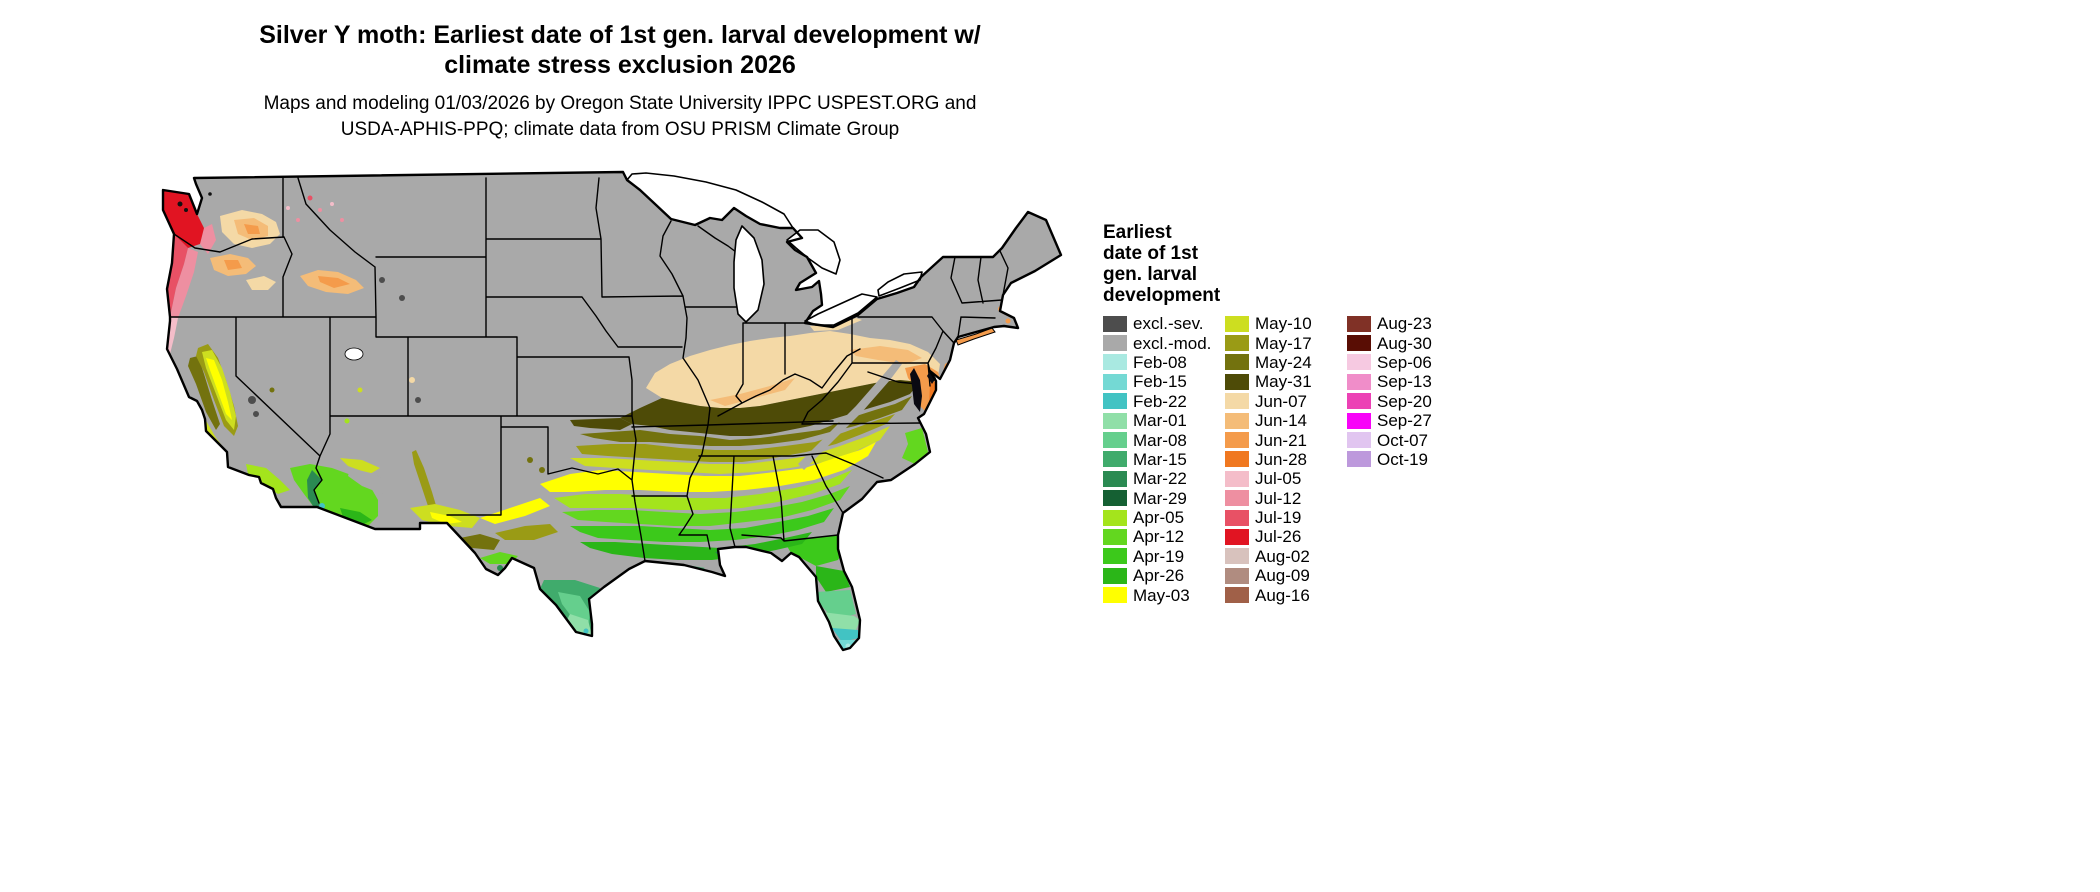 The height and width of the screenshot is (892, 2100). Describe the element at coordinates (1407, 459) in the screenshot. I see `legend-item: Oct-19` at that location.